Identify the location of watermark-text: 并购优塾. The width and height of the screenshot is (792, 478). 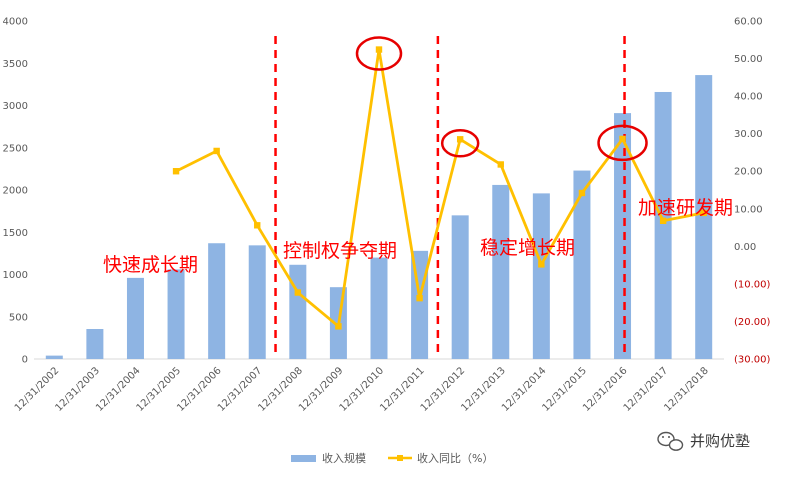
(720, 441).